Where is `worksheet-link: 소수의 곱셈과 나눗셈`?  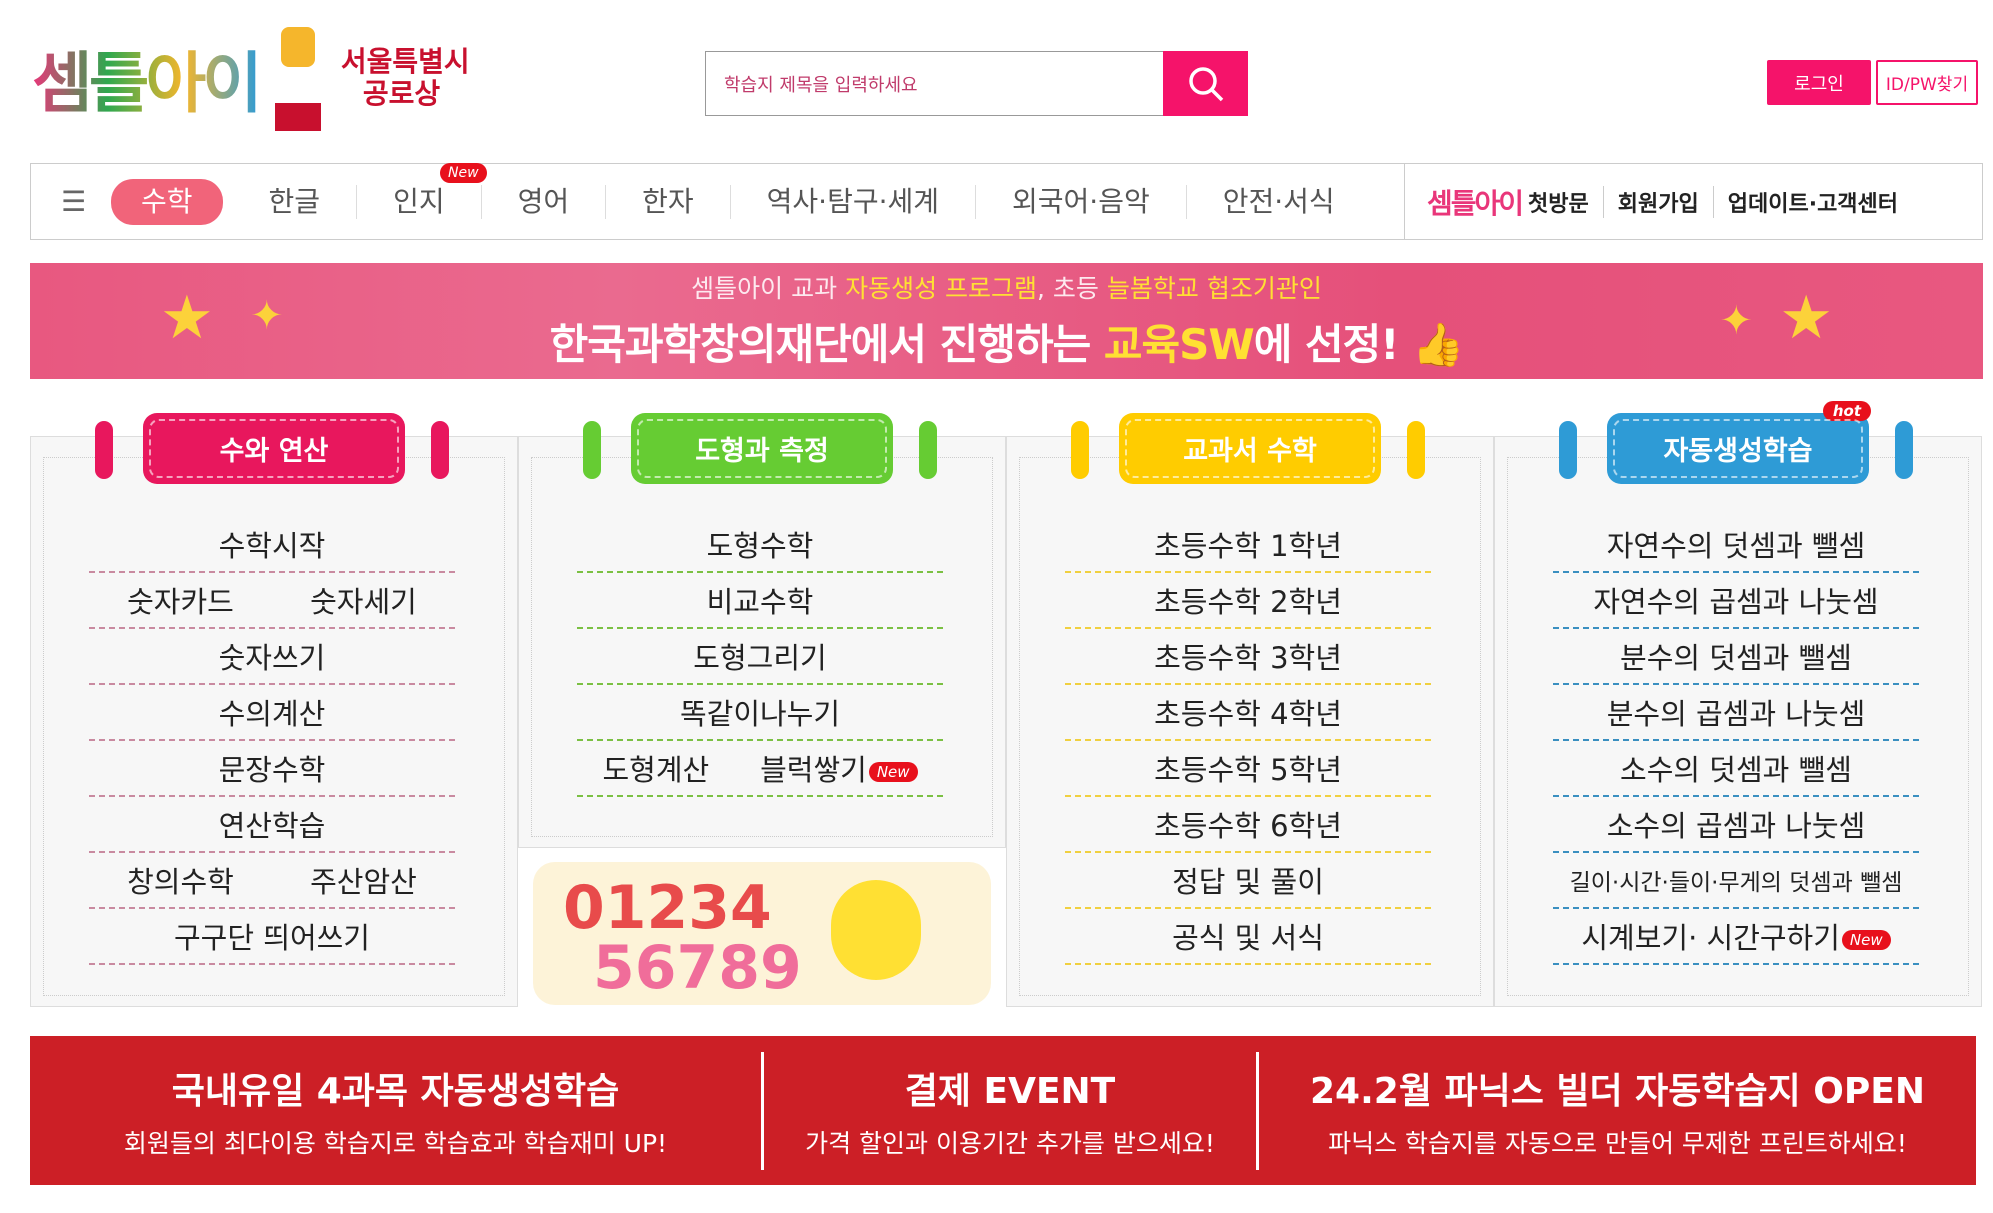 worksheet-link: 소수의 곱셈과 나눗셈 is located at coordinates (1736, 826).